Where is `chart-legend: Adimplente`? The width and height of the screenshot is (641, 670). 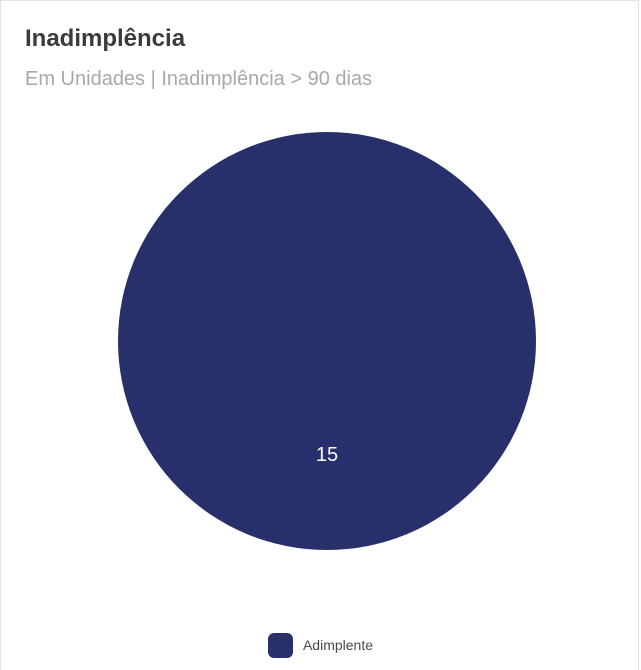 chart-legend: Adimplente is located at coordinates (320, 645).